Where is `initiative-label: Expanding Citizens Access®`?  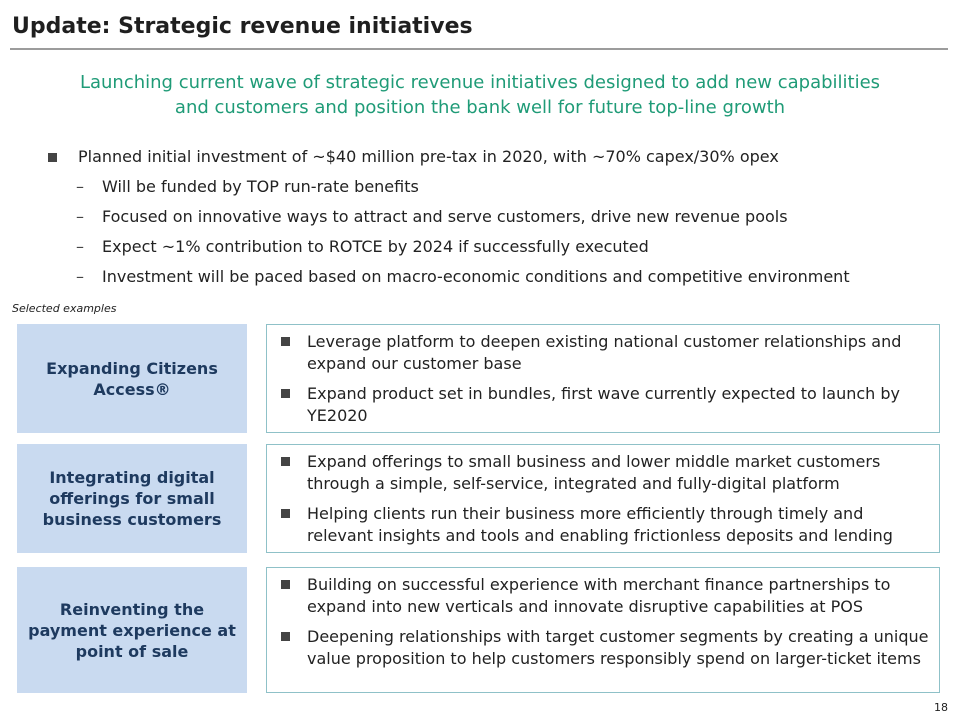 initiative-label: Expanding Citizens Access® is located at coordinates (132, 378).